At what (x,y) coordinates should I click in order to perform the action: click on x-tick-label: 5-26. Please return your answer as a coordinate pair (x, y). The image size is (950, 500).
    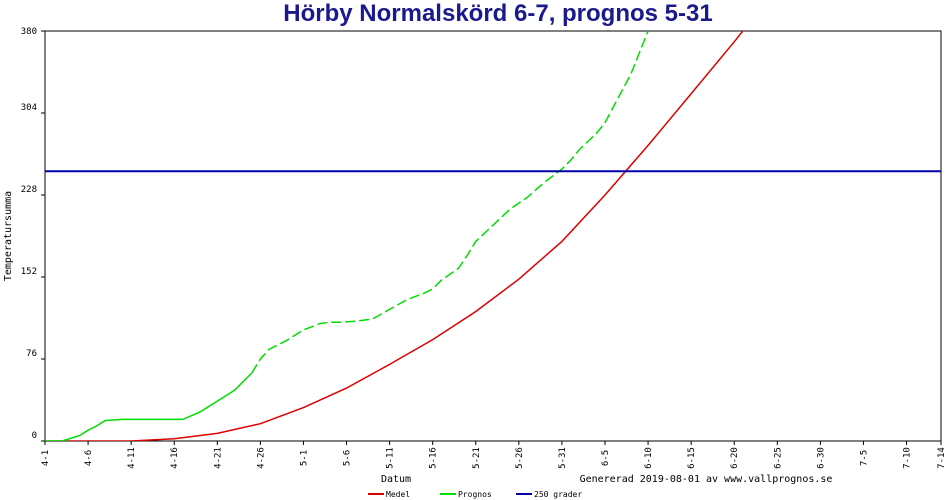
    Looking at the image, I should click on (520, 458).